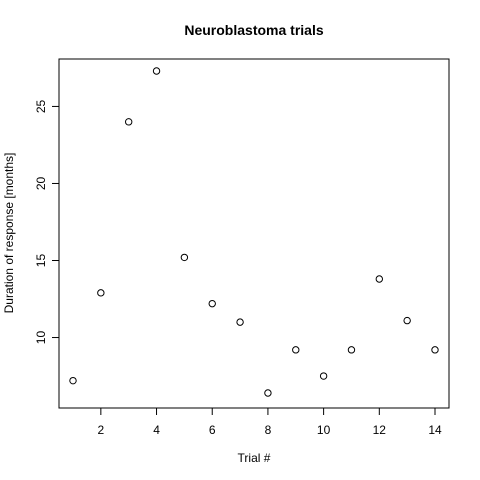  Describe the element at coordinates (435, 430) in the screenshot. I see `x-tick-label: 14` at that location.